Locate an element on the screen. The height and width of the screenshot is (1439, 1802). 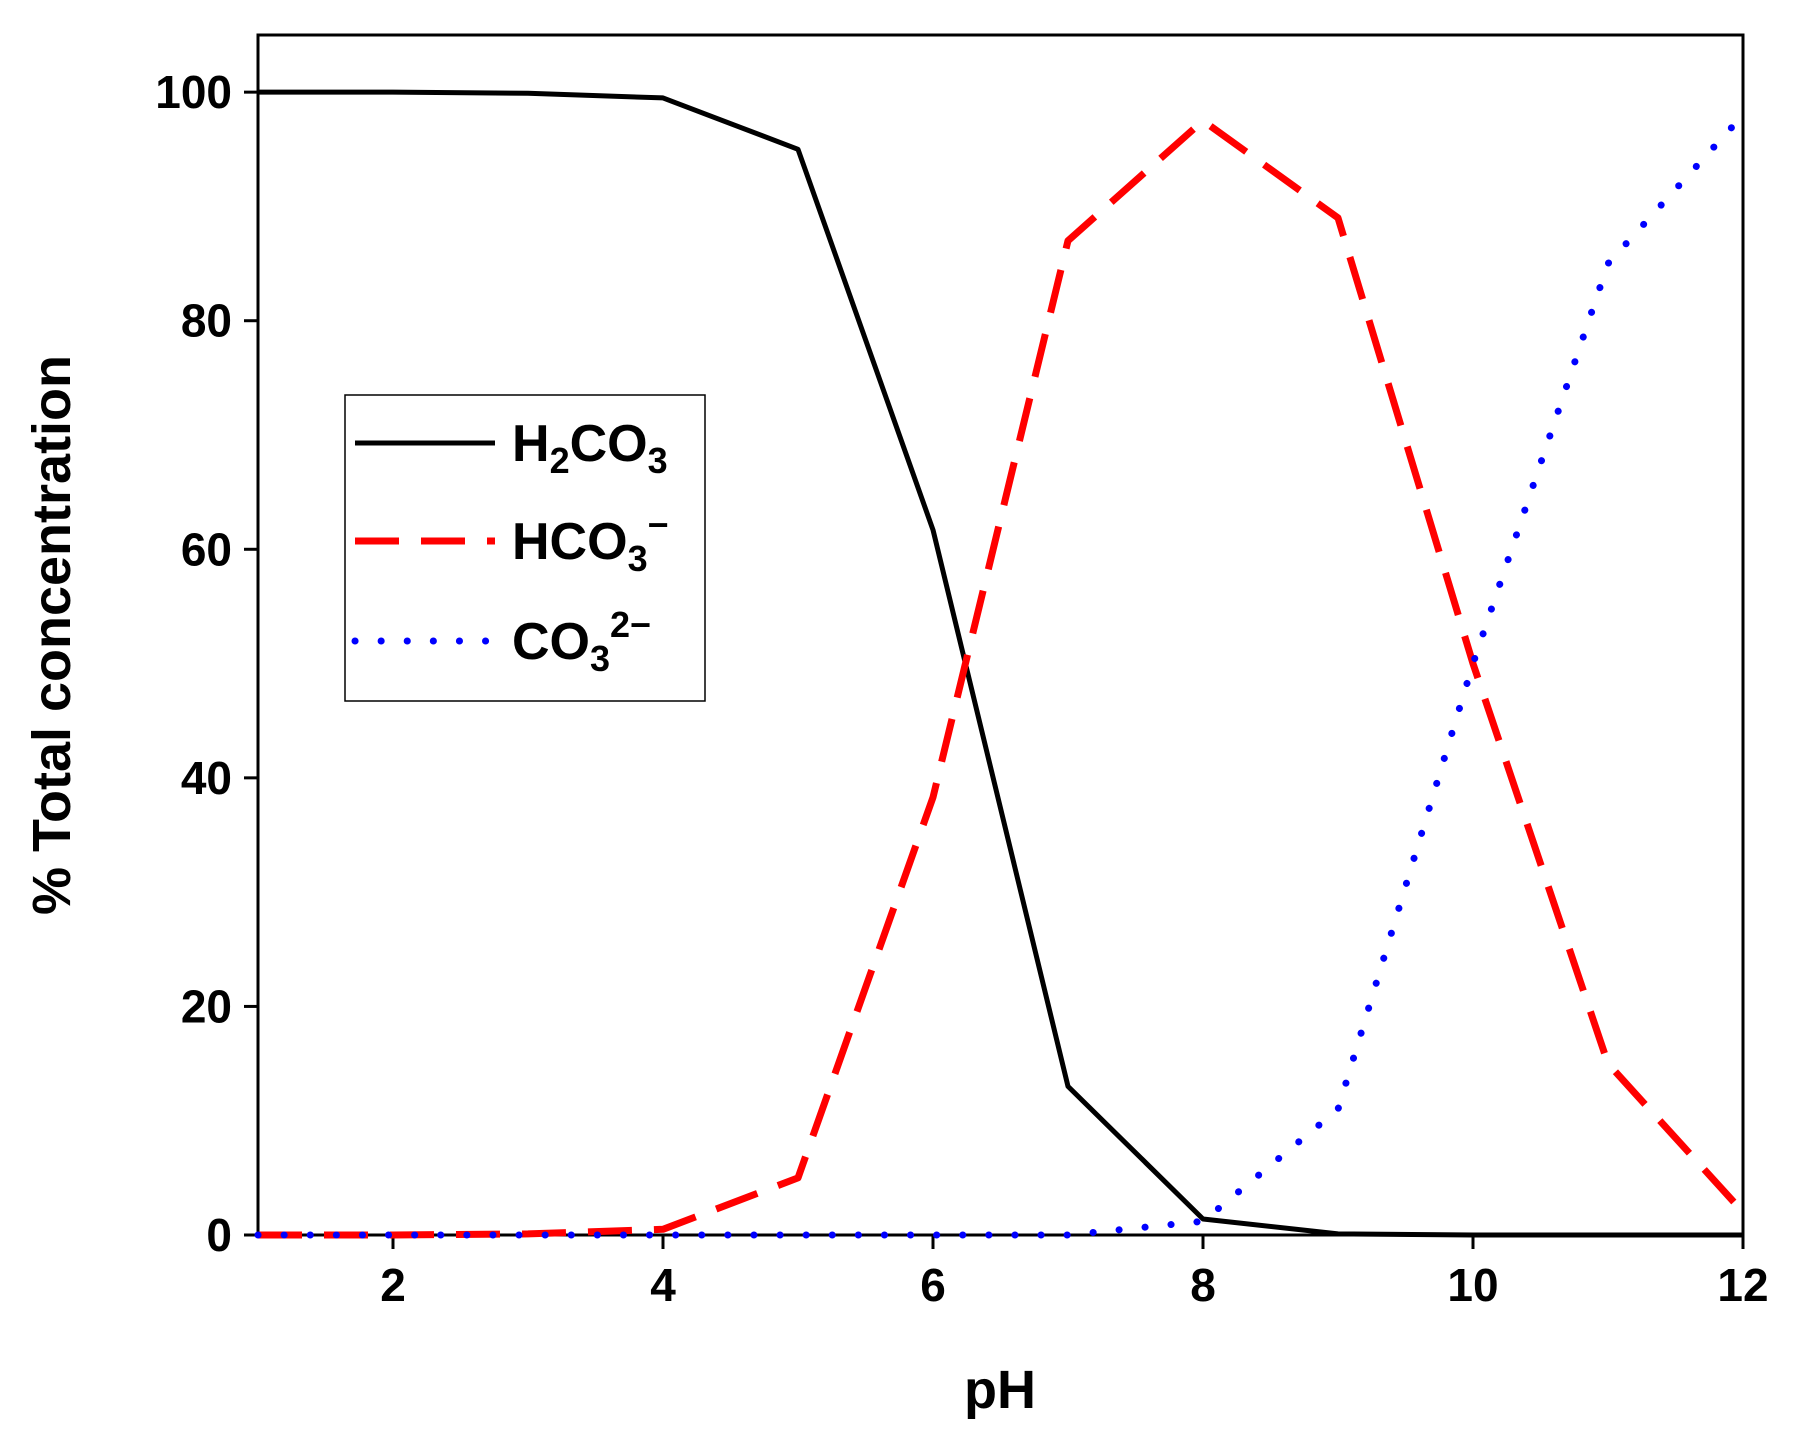
y-tick-label: 0 is located at coordinates (219, 1235).